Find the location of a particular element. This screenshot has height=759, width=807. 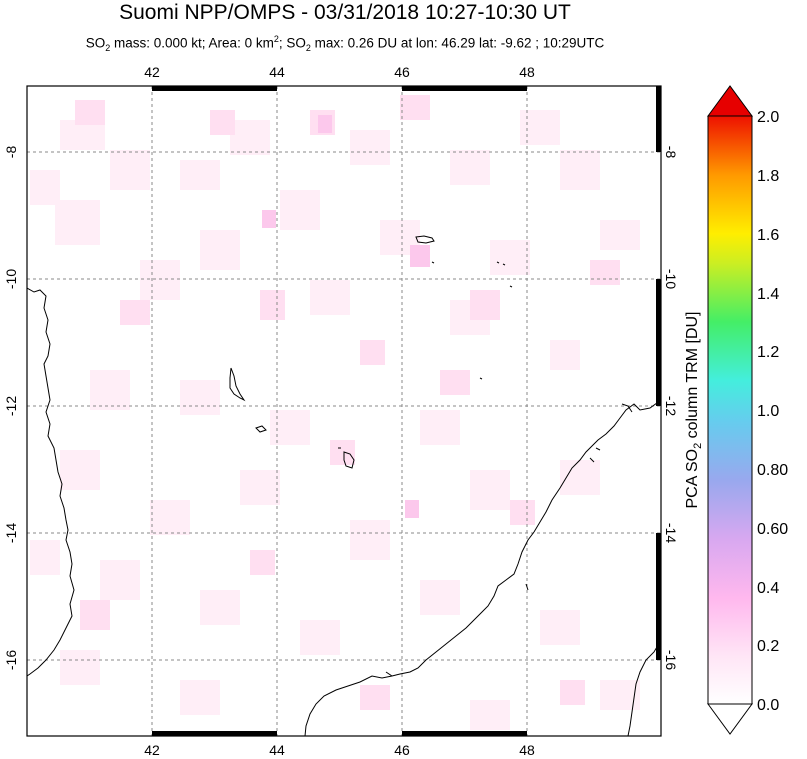

lat-tick-right: -12 is located at coordinates (671, 406).